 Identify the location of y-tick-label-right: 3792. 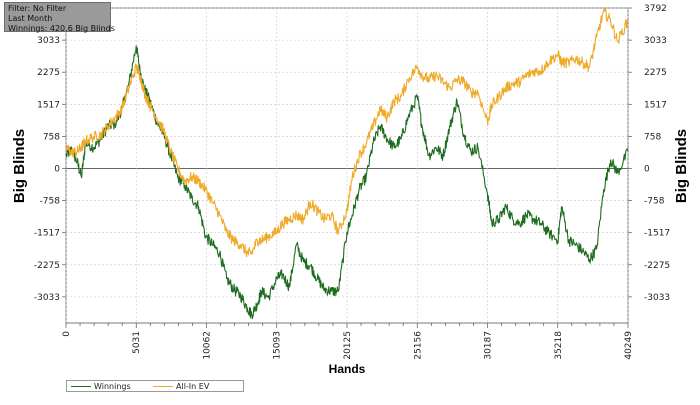
(655, 9).